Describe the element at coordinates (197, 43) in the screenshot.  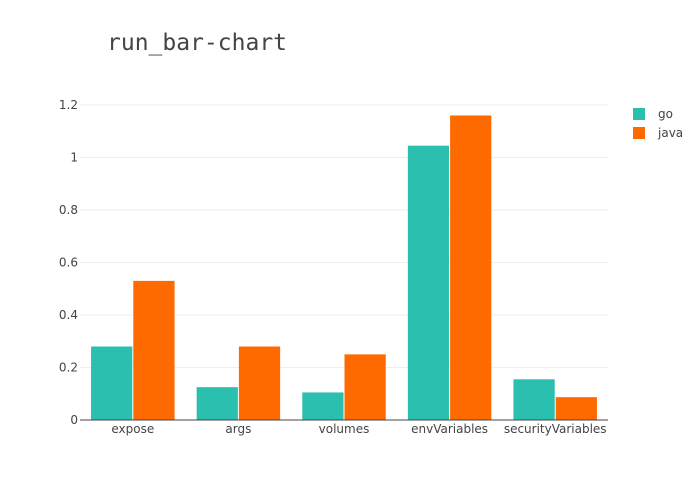
I see `chart-title: run_bar-chart` at that location.